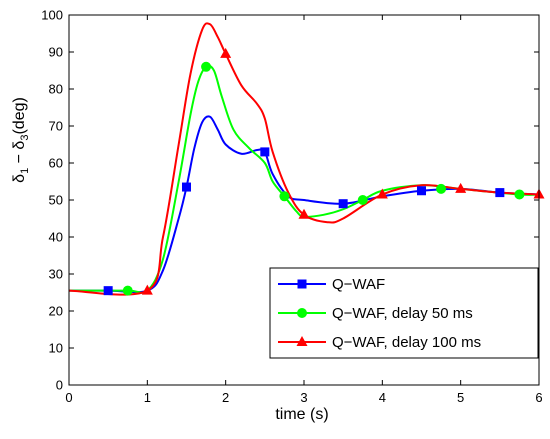 This screenshot has width=550, height=439. Describe the element at coordinates (147, 397) in the screenshot. I see `x-tick-label: 1` at that location.